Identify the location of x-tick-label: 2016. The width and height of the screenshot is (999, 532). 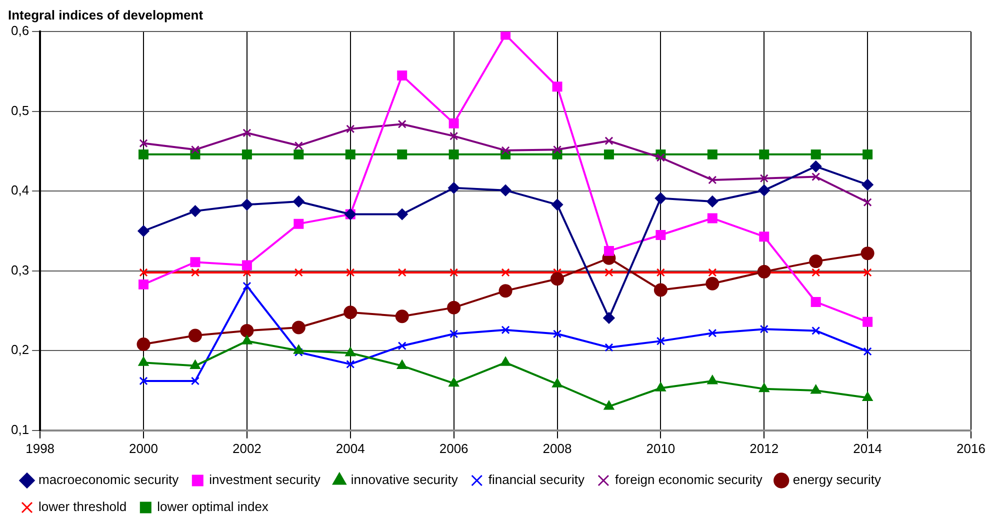
(971, 448).